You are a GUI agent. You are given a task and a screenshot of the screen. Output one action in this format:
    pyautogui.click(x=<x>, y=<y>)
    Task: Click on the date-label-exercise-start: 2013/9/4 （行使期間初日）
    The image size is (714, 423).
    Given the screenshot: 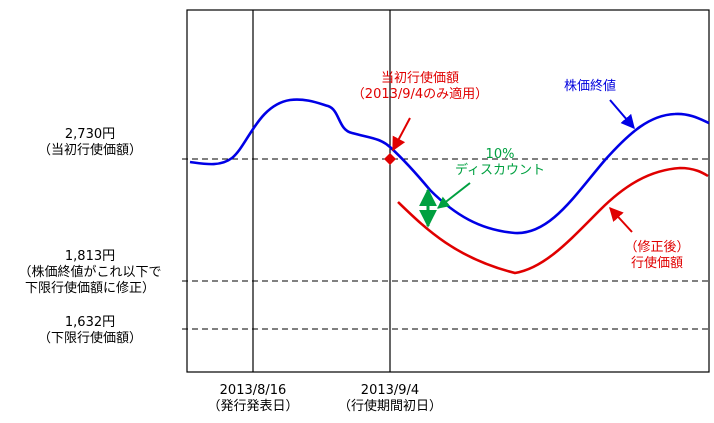 What is the action you would take?
    pyautogui.click(x=390, y=399)
    